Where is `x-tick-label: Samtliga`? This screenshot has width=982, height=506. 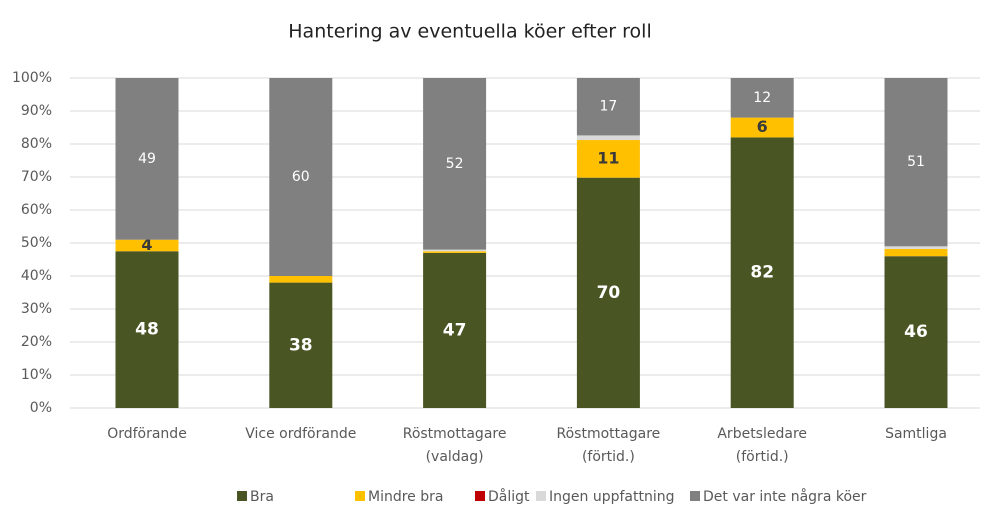 x-tick-label: Samtliga is located at coordinates (916, 434).